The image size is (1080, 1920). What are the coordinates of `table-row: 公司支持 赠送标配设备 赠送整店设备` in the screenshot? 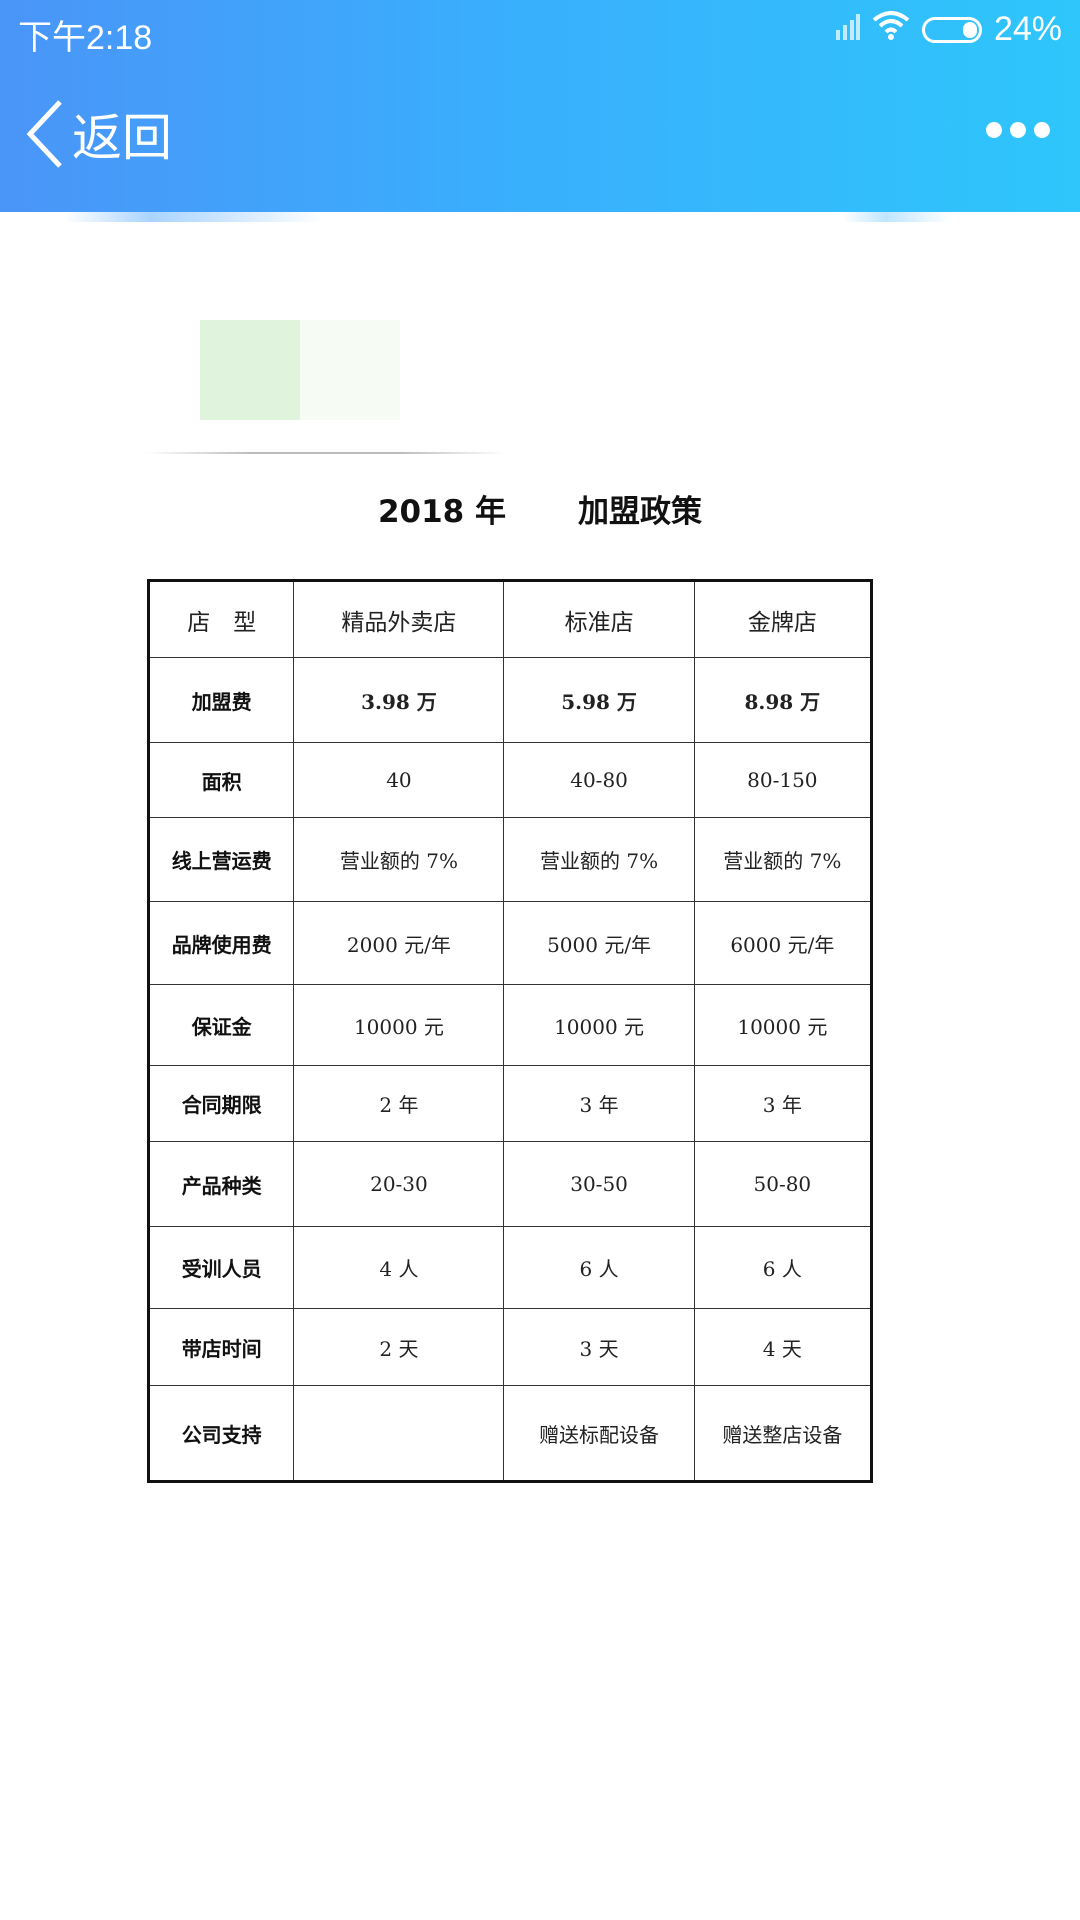 It's located at (510, 1433).